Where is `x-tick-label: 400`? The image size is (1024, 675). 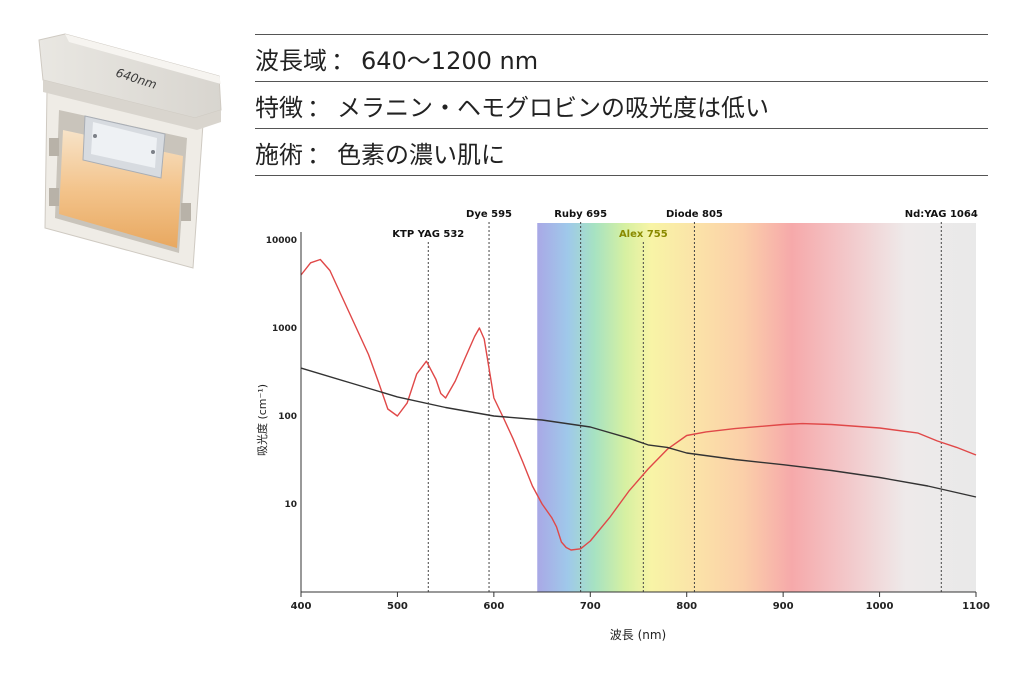 x-tick-label: 400 is located at coordinates (301, 606).